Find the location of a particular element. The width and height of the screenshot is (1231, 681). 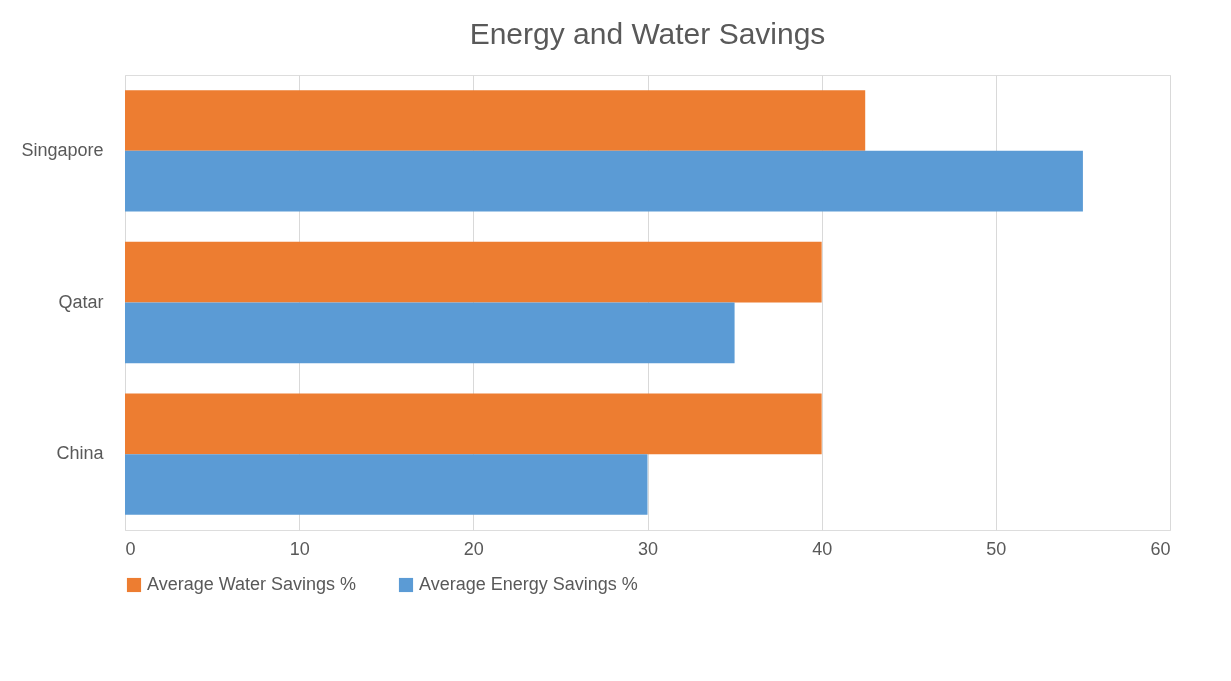

legend-label: Average Energy Savings % is located at coordinates (528, 584).